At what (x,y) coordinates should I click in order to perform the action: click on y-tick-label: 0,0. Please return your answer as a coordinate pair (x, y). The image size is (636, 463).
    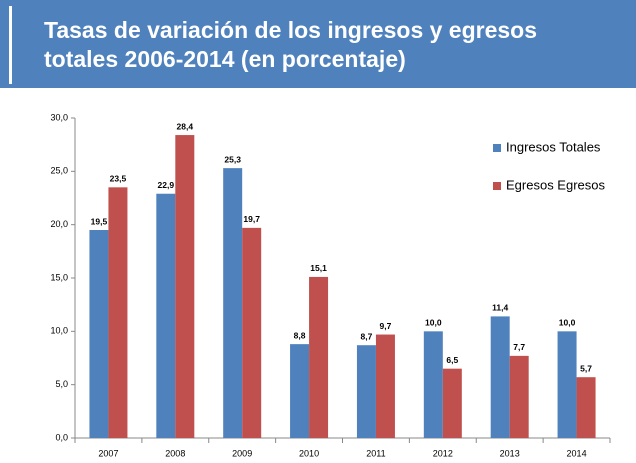
    Looking at the image, I should click on (61, 437).